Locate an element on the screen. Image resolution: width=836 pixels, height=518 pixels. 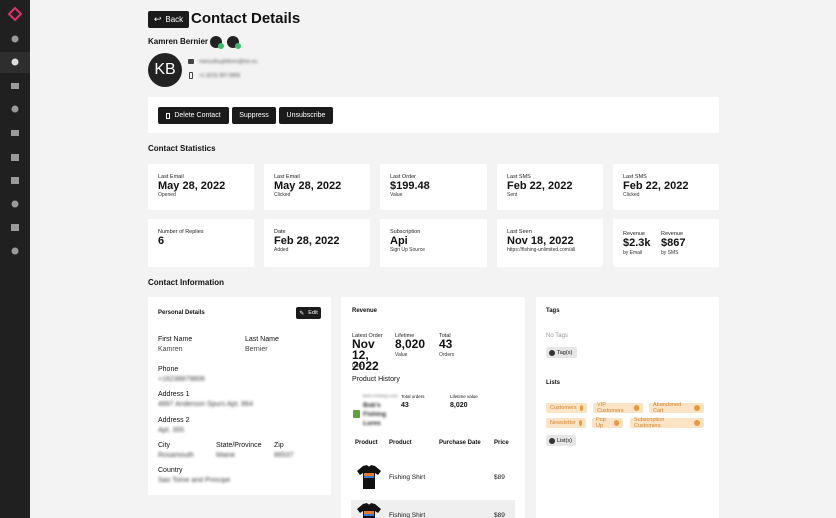
shirt is located at coordinates (369, 510).